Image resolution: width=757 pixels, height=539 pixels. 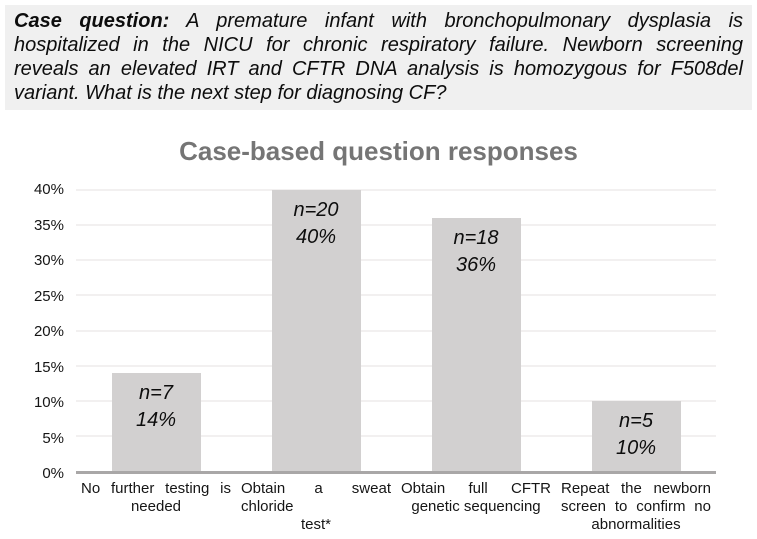 I want to click on x-label-column: Obtain a sweat chloride test*, so click(x=316, y=507).